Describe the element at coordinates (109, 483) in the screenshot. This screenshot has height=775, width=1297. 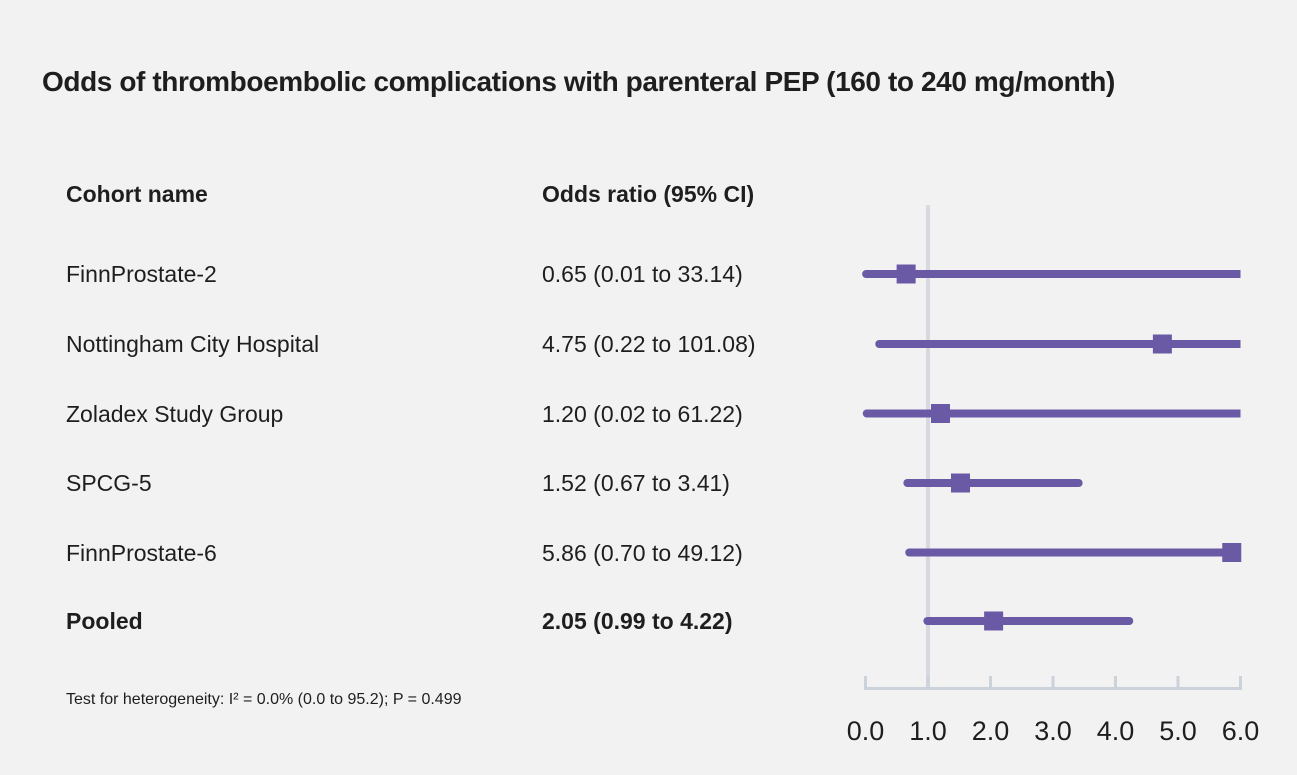
I see `cohort-name: SPCG-5` at that location.